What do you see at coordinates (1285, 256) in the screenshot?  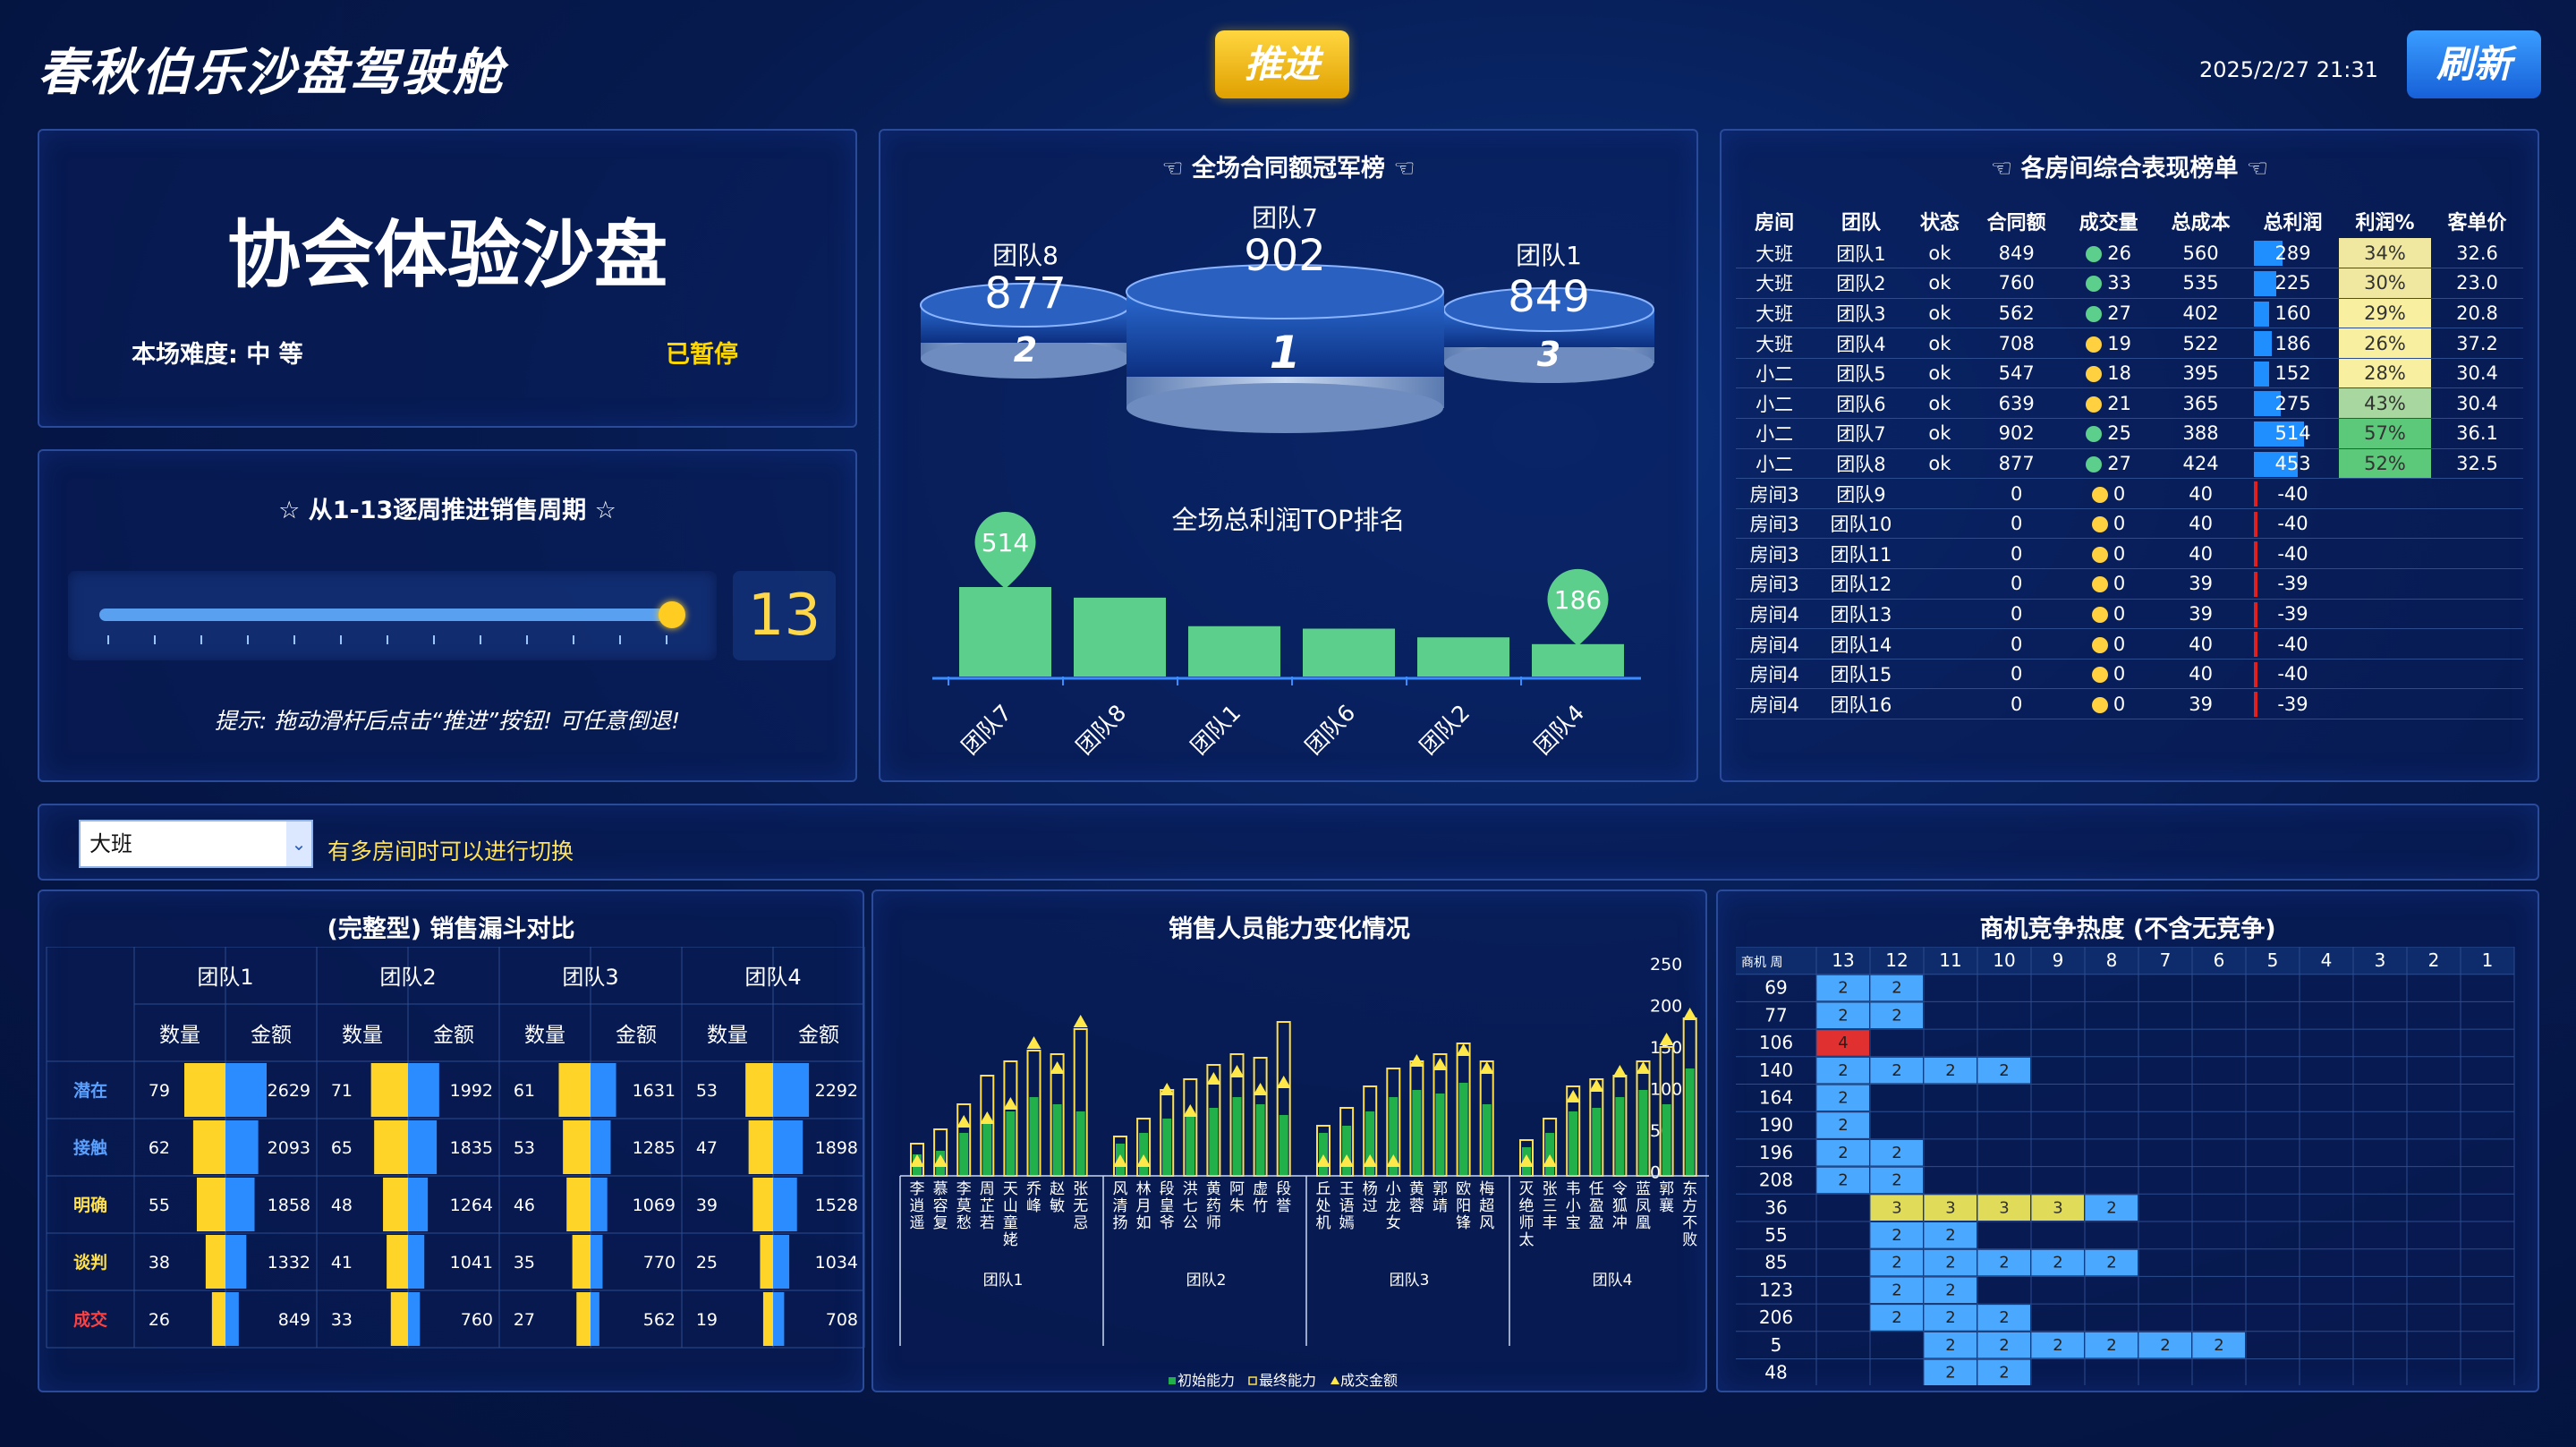 I see `podium-first-value: 902` at bounding box center [1285, 256].